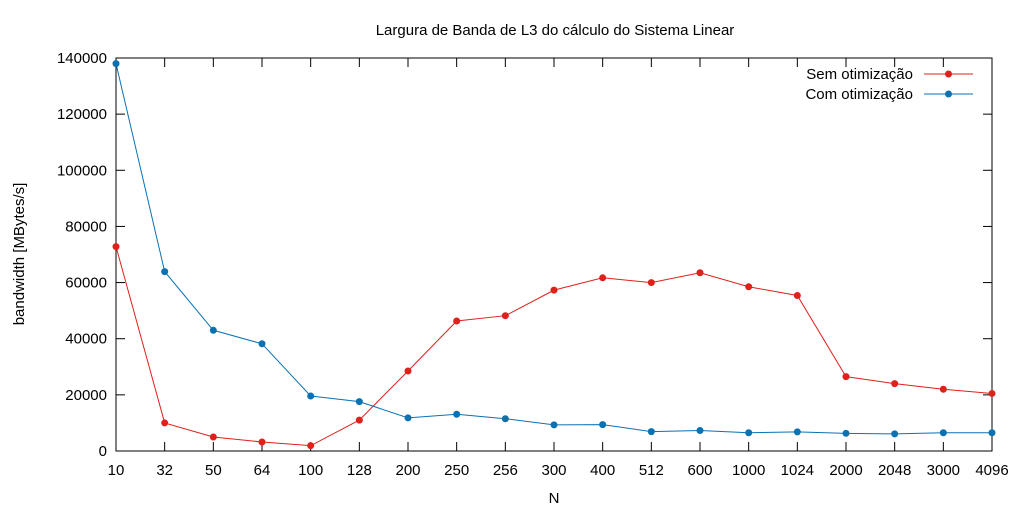 This screenshot has height=512, width=1024. What do you see at coordinates (748, 470) in the screenshot?
I see `x-tick-label: 1000` at bounding box center [748, 470].